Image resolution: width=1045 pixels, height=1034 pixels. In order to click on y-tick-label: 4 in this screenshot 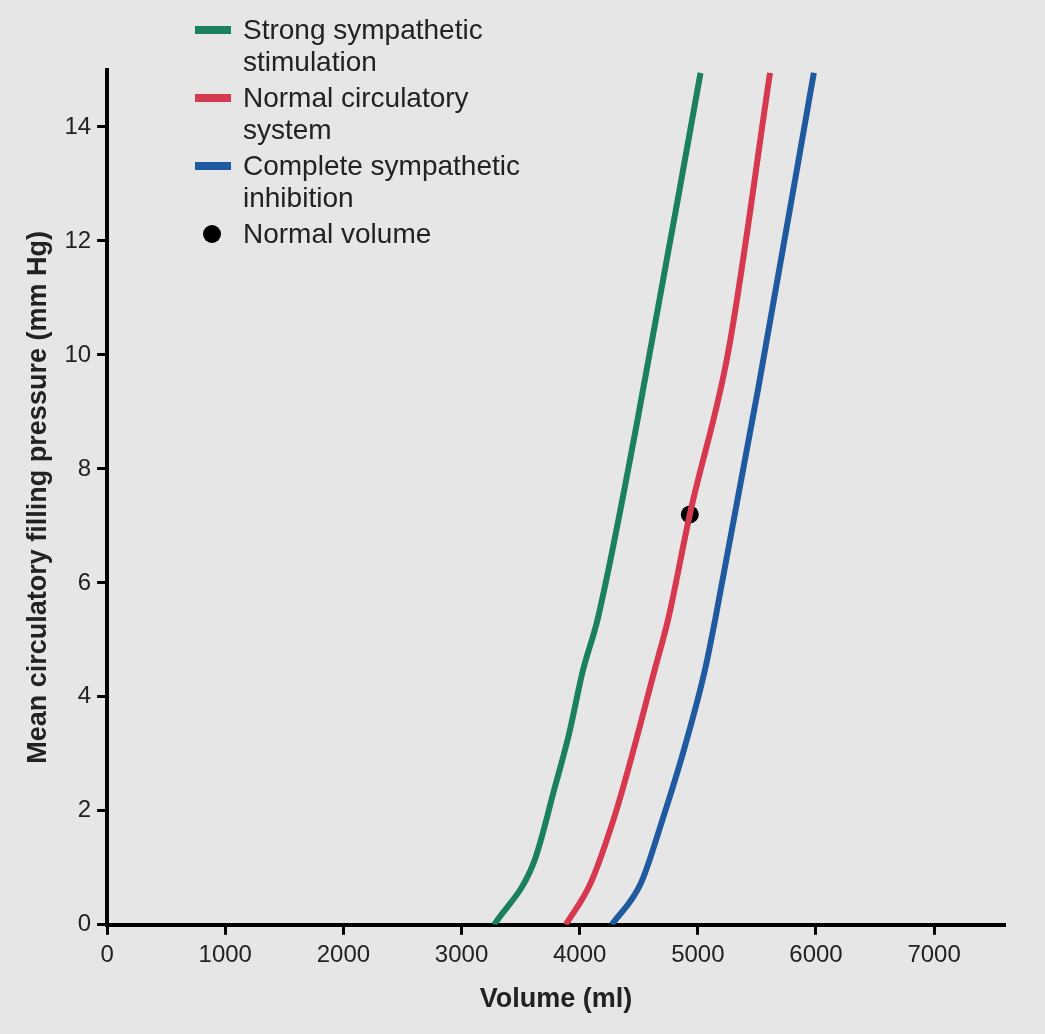, I will do `click(84, 695)`.